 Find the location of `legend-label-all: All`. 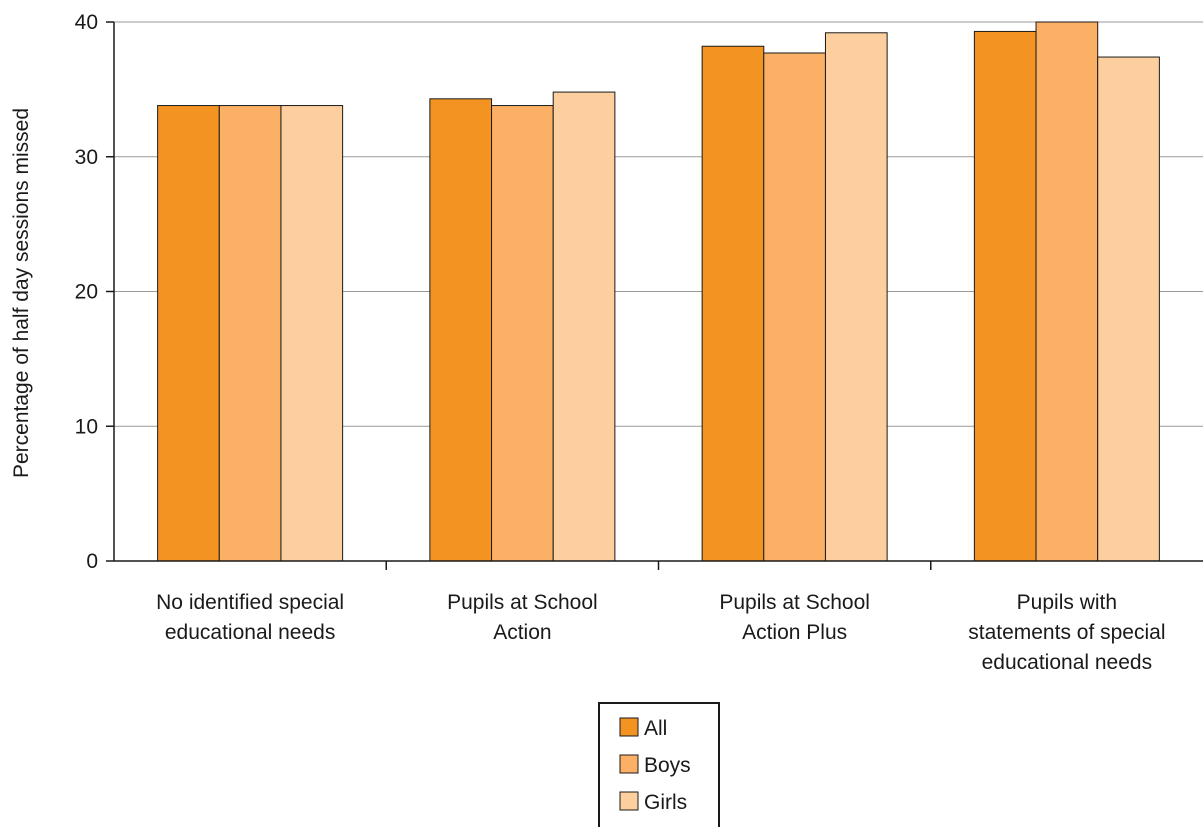

legend-label-all: All is located at coordinates (655, 728).